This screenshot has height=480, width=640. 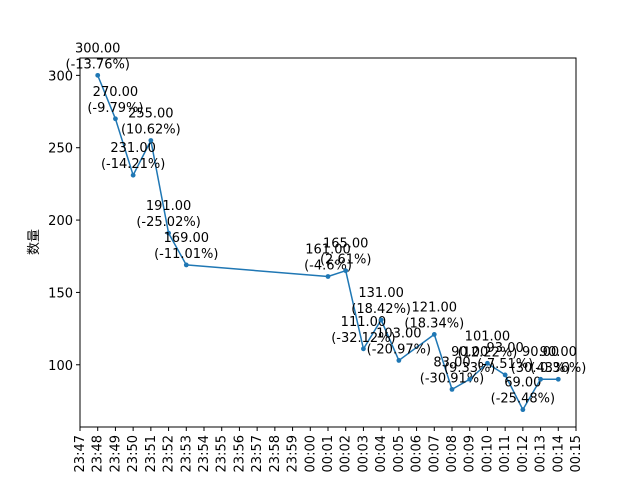 I want to click on x-tick-label: 00:09, so click(x=470, y=453).